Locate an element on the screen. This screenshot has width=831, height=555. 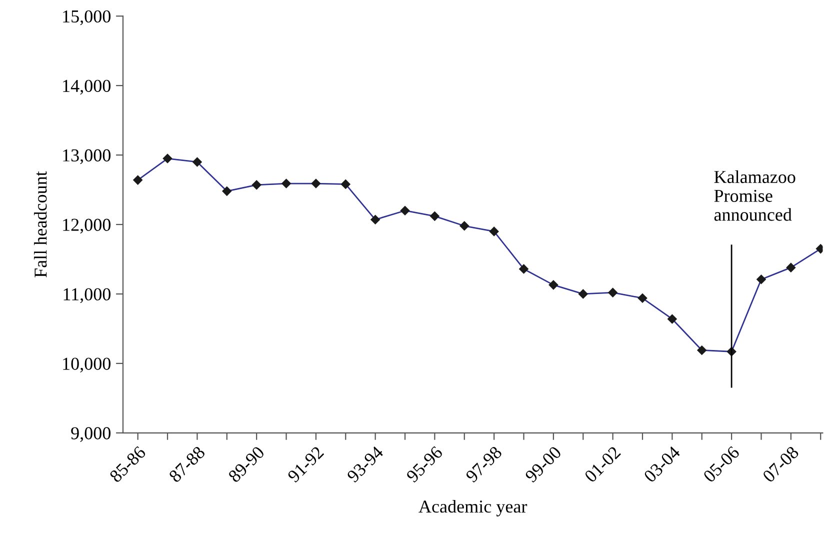
x-axis-title: Academic year is located at coordinates (473, 508).